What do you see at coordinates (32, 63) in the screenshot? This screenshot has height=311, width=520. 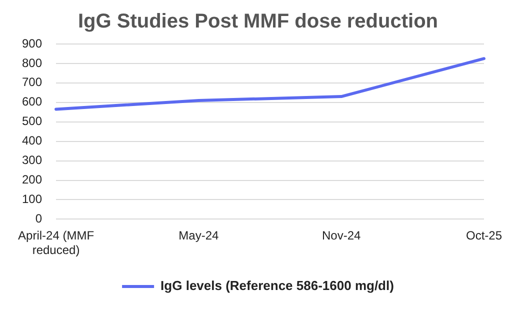 I see `y-tick-label: 800` at bounding box center [32, 63].